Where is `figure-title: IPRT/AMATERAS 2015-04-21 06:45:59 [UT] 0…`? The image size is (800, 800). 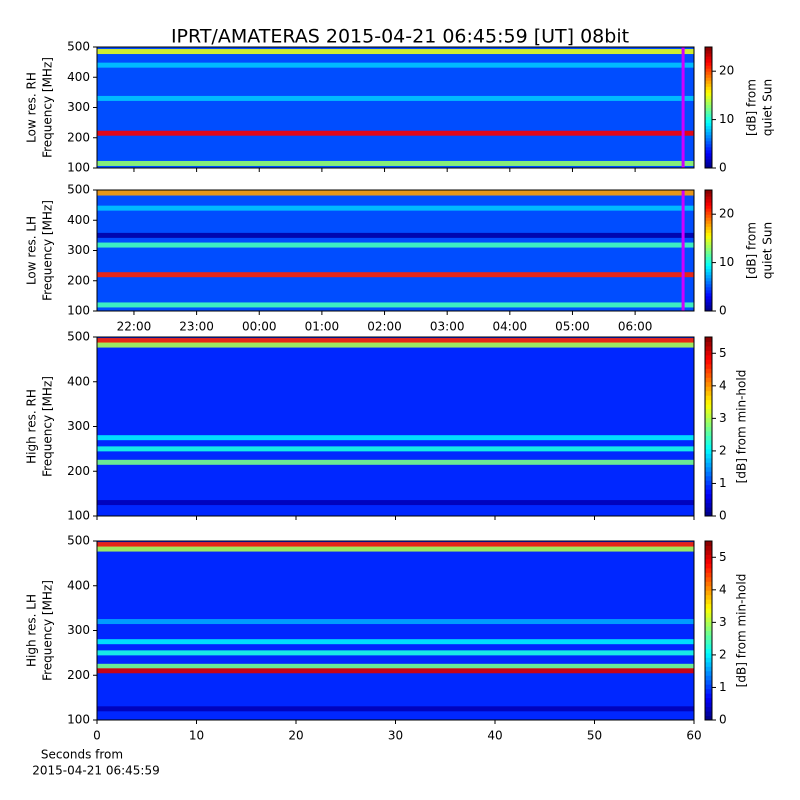 figure-title: IPRT/AMATERAS 2015-04-21 06:45:59 [UT] 0… is located at coordinates (400, 37).